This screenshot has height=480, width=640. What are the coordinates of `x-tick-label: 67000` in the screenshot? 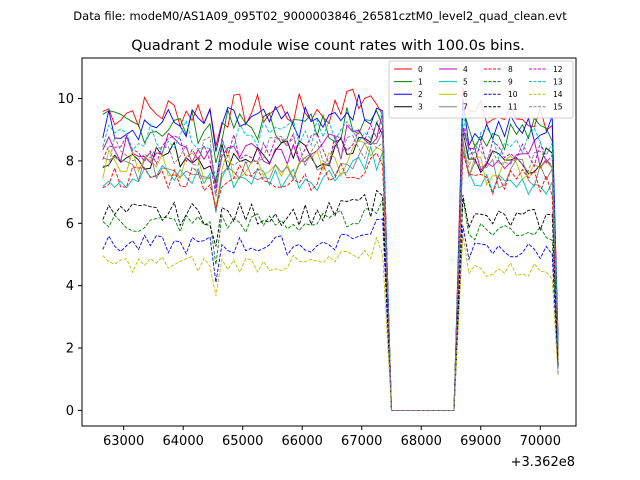 It's located at (361, 441).